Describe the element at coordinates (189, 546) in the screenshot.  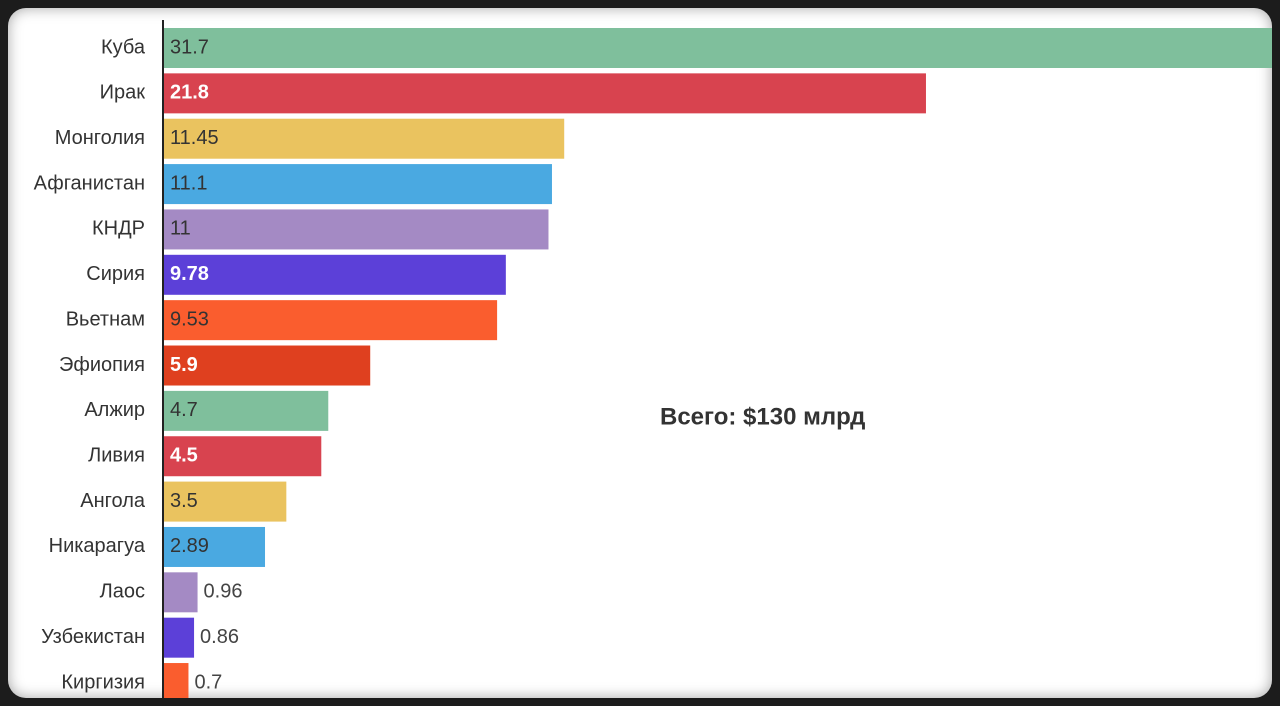
I see `value-label: 2.89` at that location.